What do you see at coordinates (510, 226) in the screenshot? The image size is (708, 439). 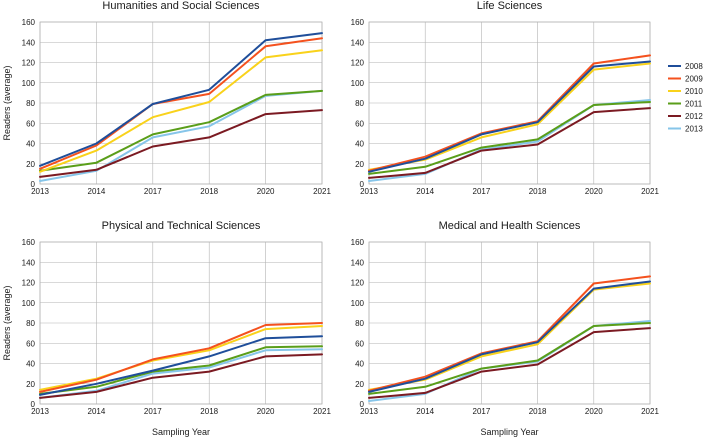 I see `chart-title: Medical and Health Sciences` at bounding box center [510, 226].